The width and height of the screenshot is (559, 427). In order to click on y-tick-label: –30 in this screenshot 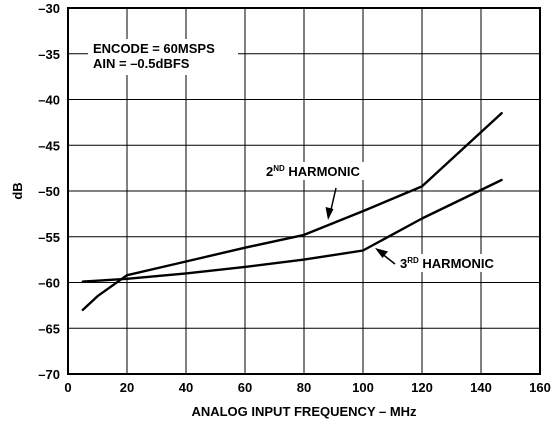, I will do `click(49, 8)`.